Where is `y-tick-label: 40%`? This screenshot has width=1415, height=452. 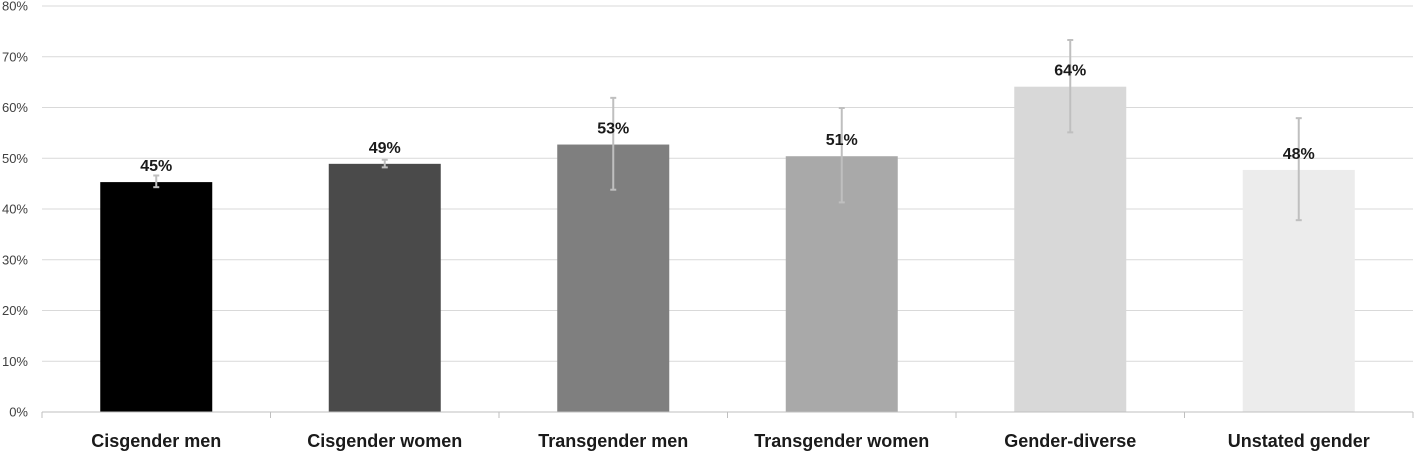
y-tick-label: 40% is located at coordinates (15, 209).